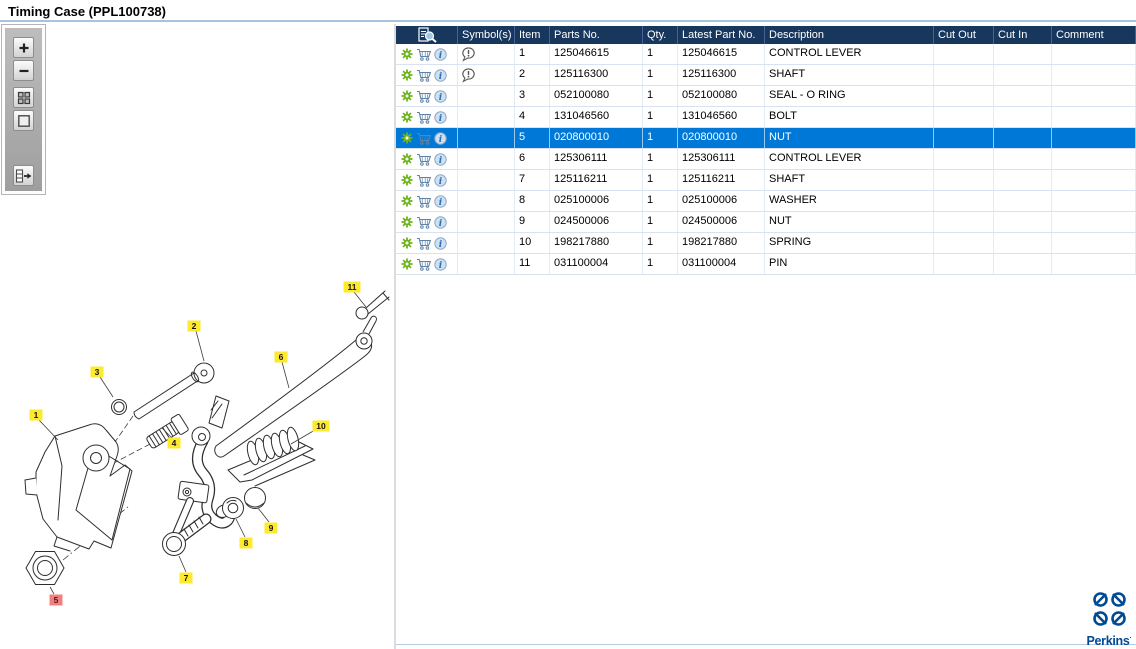  Describe the element at coordinates (532, 138) in the screenshot. I see `item-cell: 5` at that location.